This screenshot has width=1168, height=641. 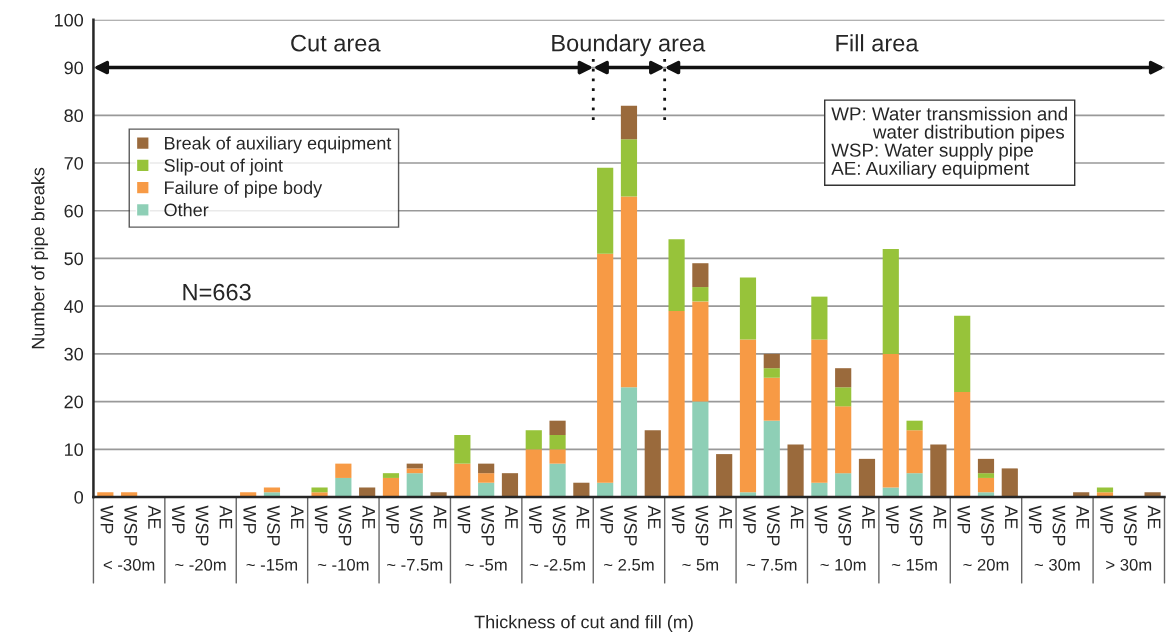 I want to click on y-axis-title: Number of pipe breaks, so click(x=40, y=258).